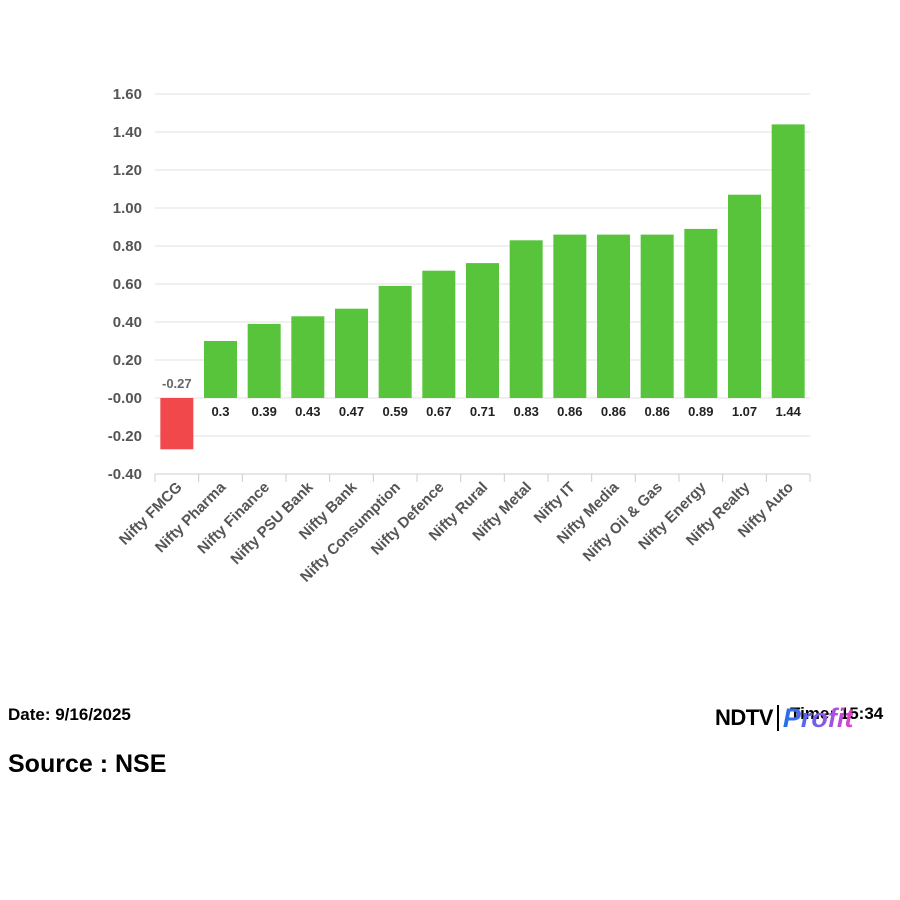 The width and height of the screenshot is (900, 900). I want to click on logo-divider, so click(777, 718).